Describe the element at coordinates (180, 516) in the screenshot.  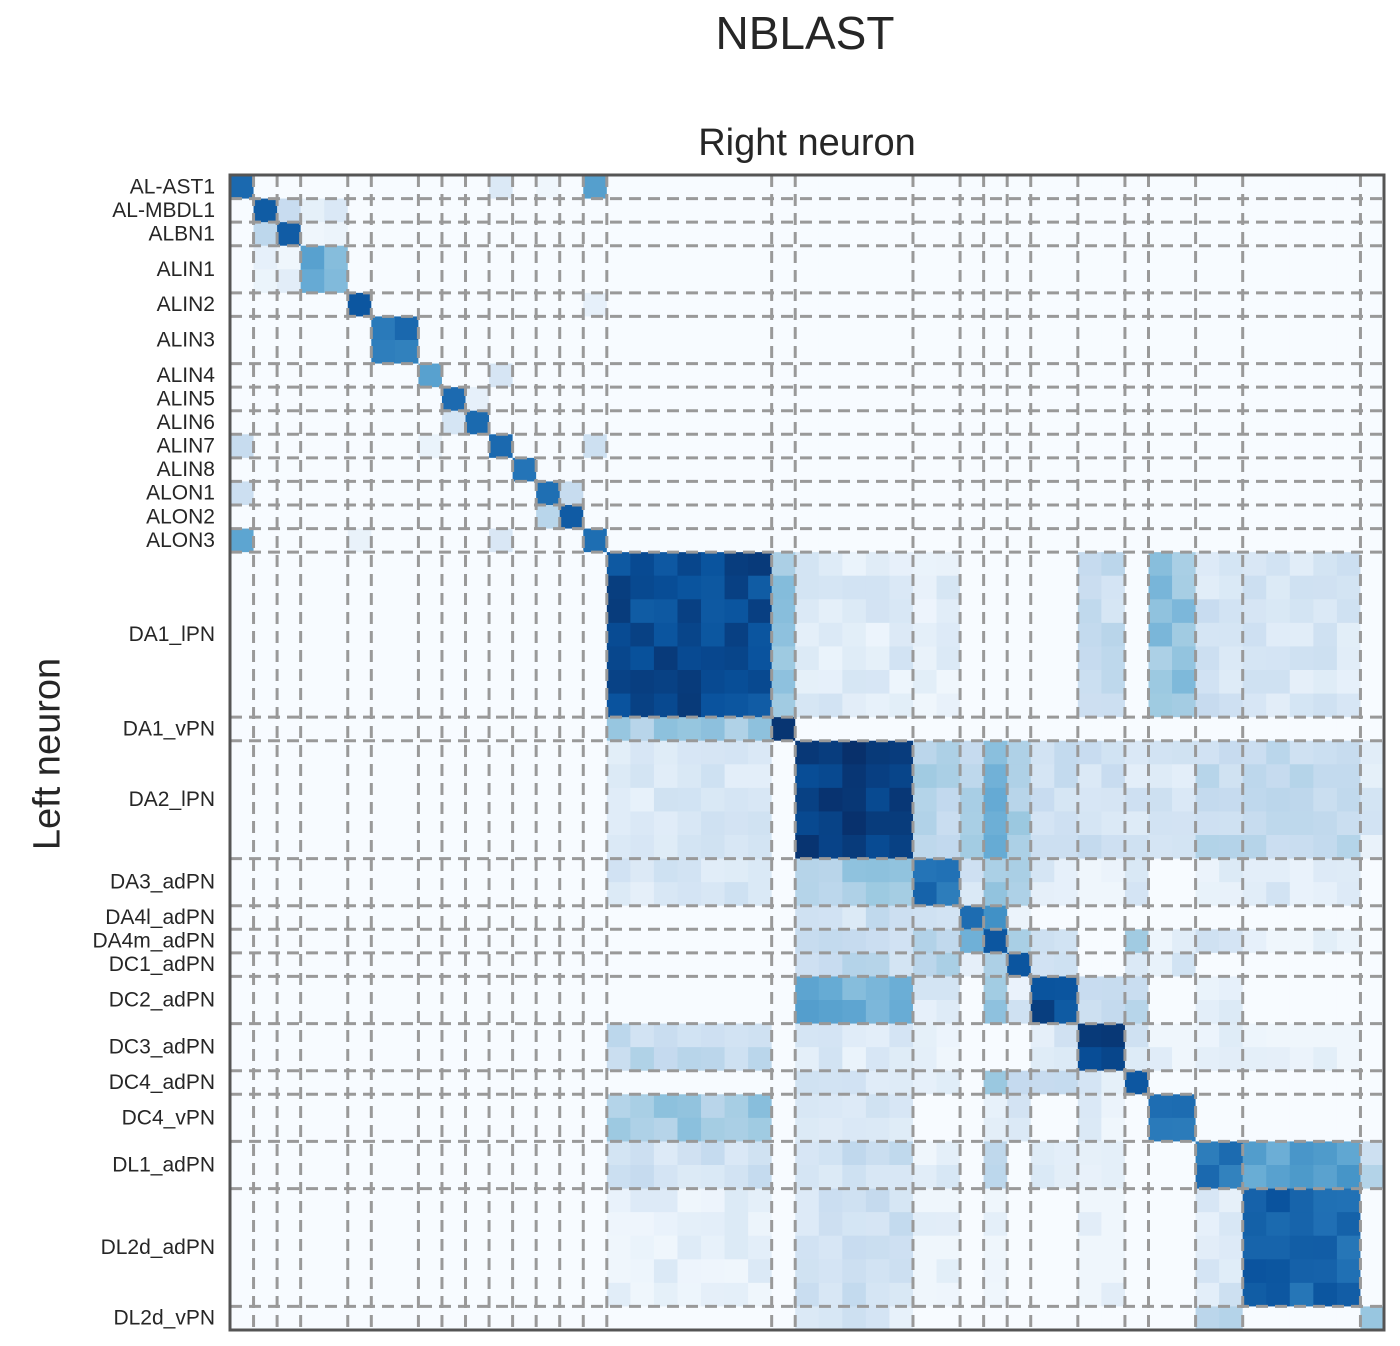
I see `y-tick-label: ALON2` at that location.